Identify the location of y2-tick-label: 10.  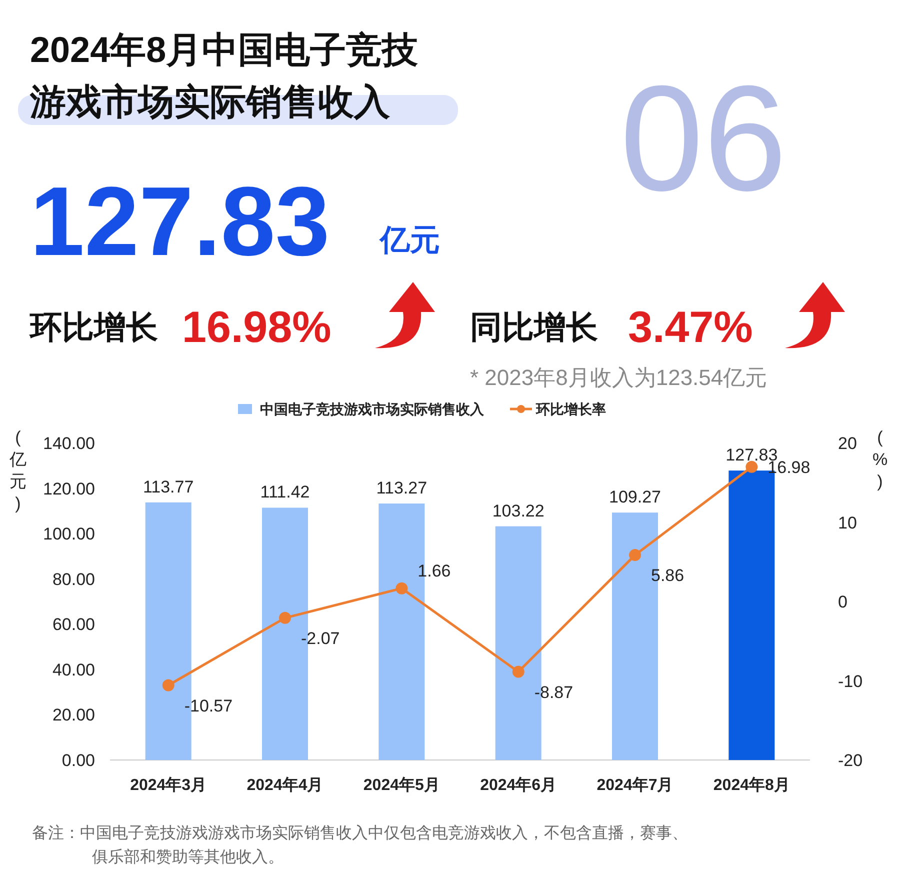
(847, 522).